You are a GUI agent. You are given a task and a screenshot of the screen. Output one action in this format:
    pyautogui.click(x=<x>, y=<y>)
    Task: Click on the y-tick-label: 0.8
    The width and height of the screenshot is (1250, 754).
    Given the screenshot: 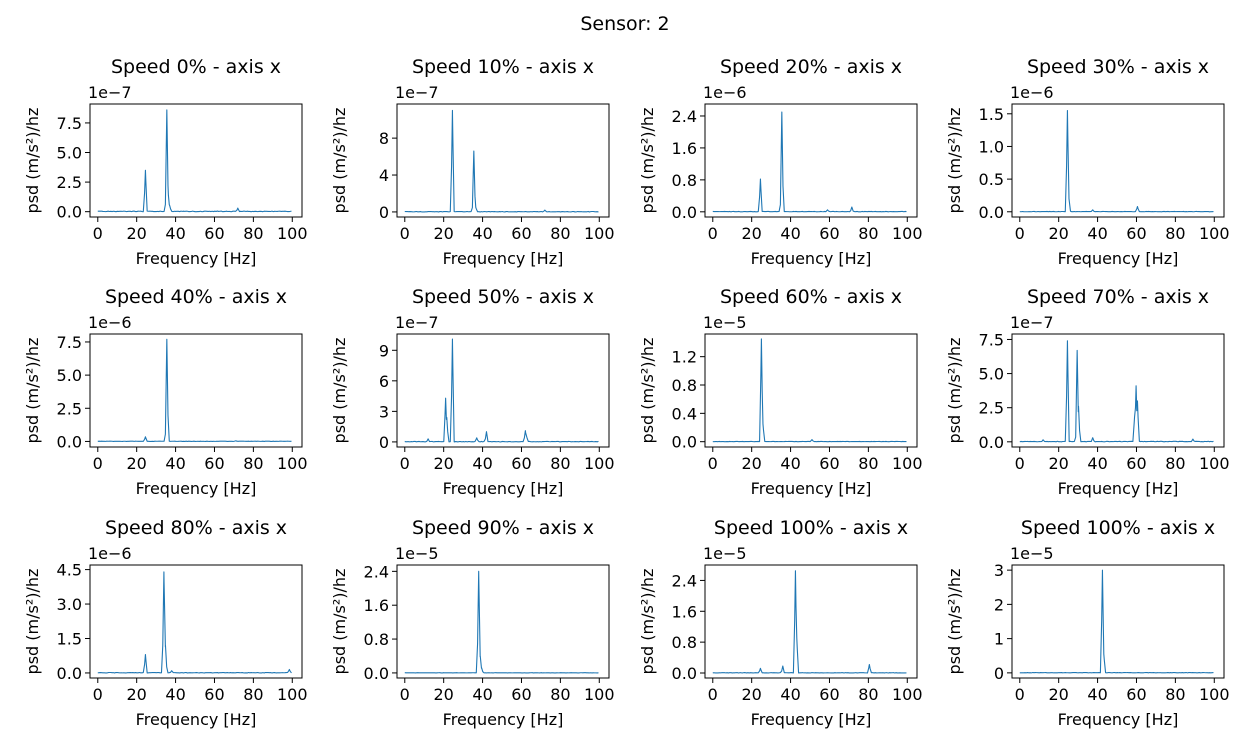 What is the action you would take?
    pyautogui.click(x=684, y=180)
    